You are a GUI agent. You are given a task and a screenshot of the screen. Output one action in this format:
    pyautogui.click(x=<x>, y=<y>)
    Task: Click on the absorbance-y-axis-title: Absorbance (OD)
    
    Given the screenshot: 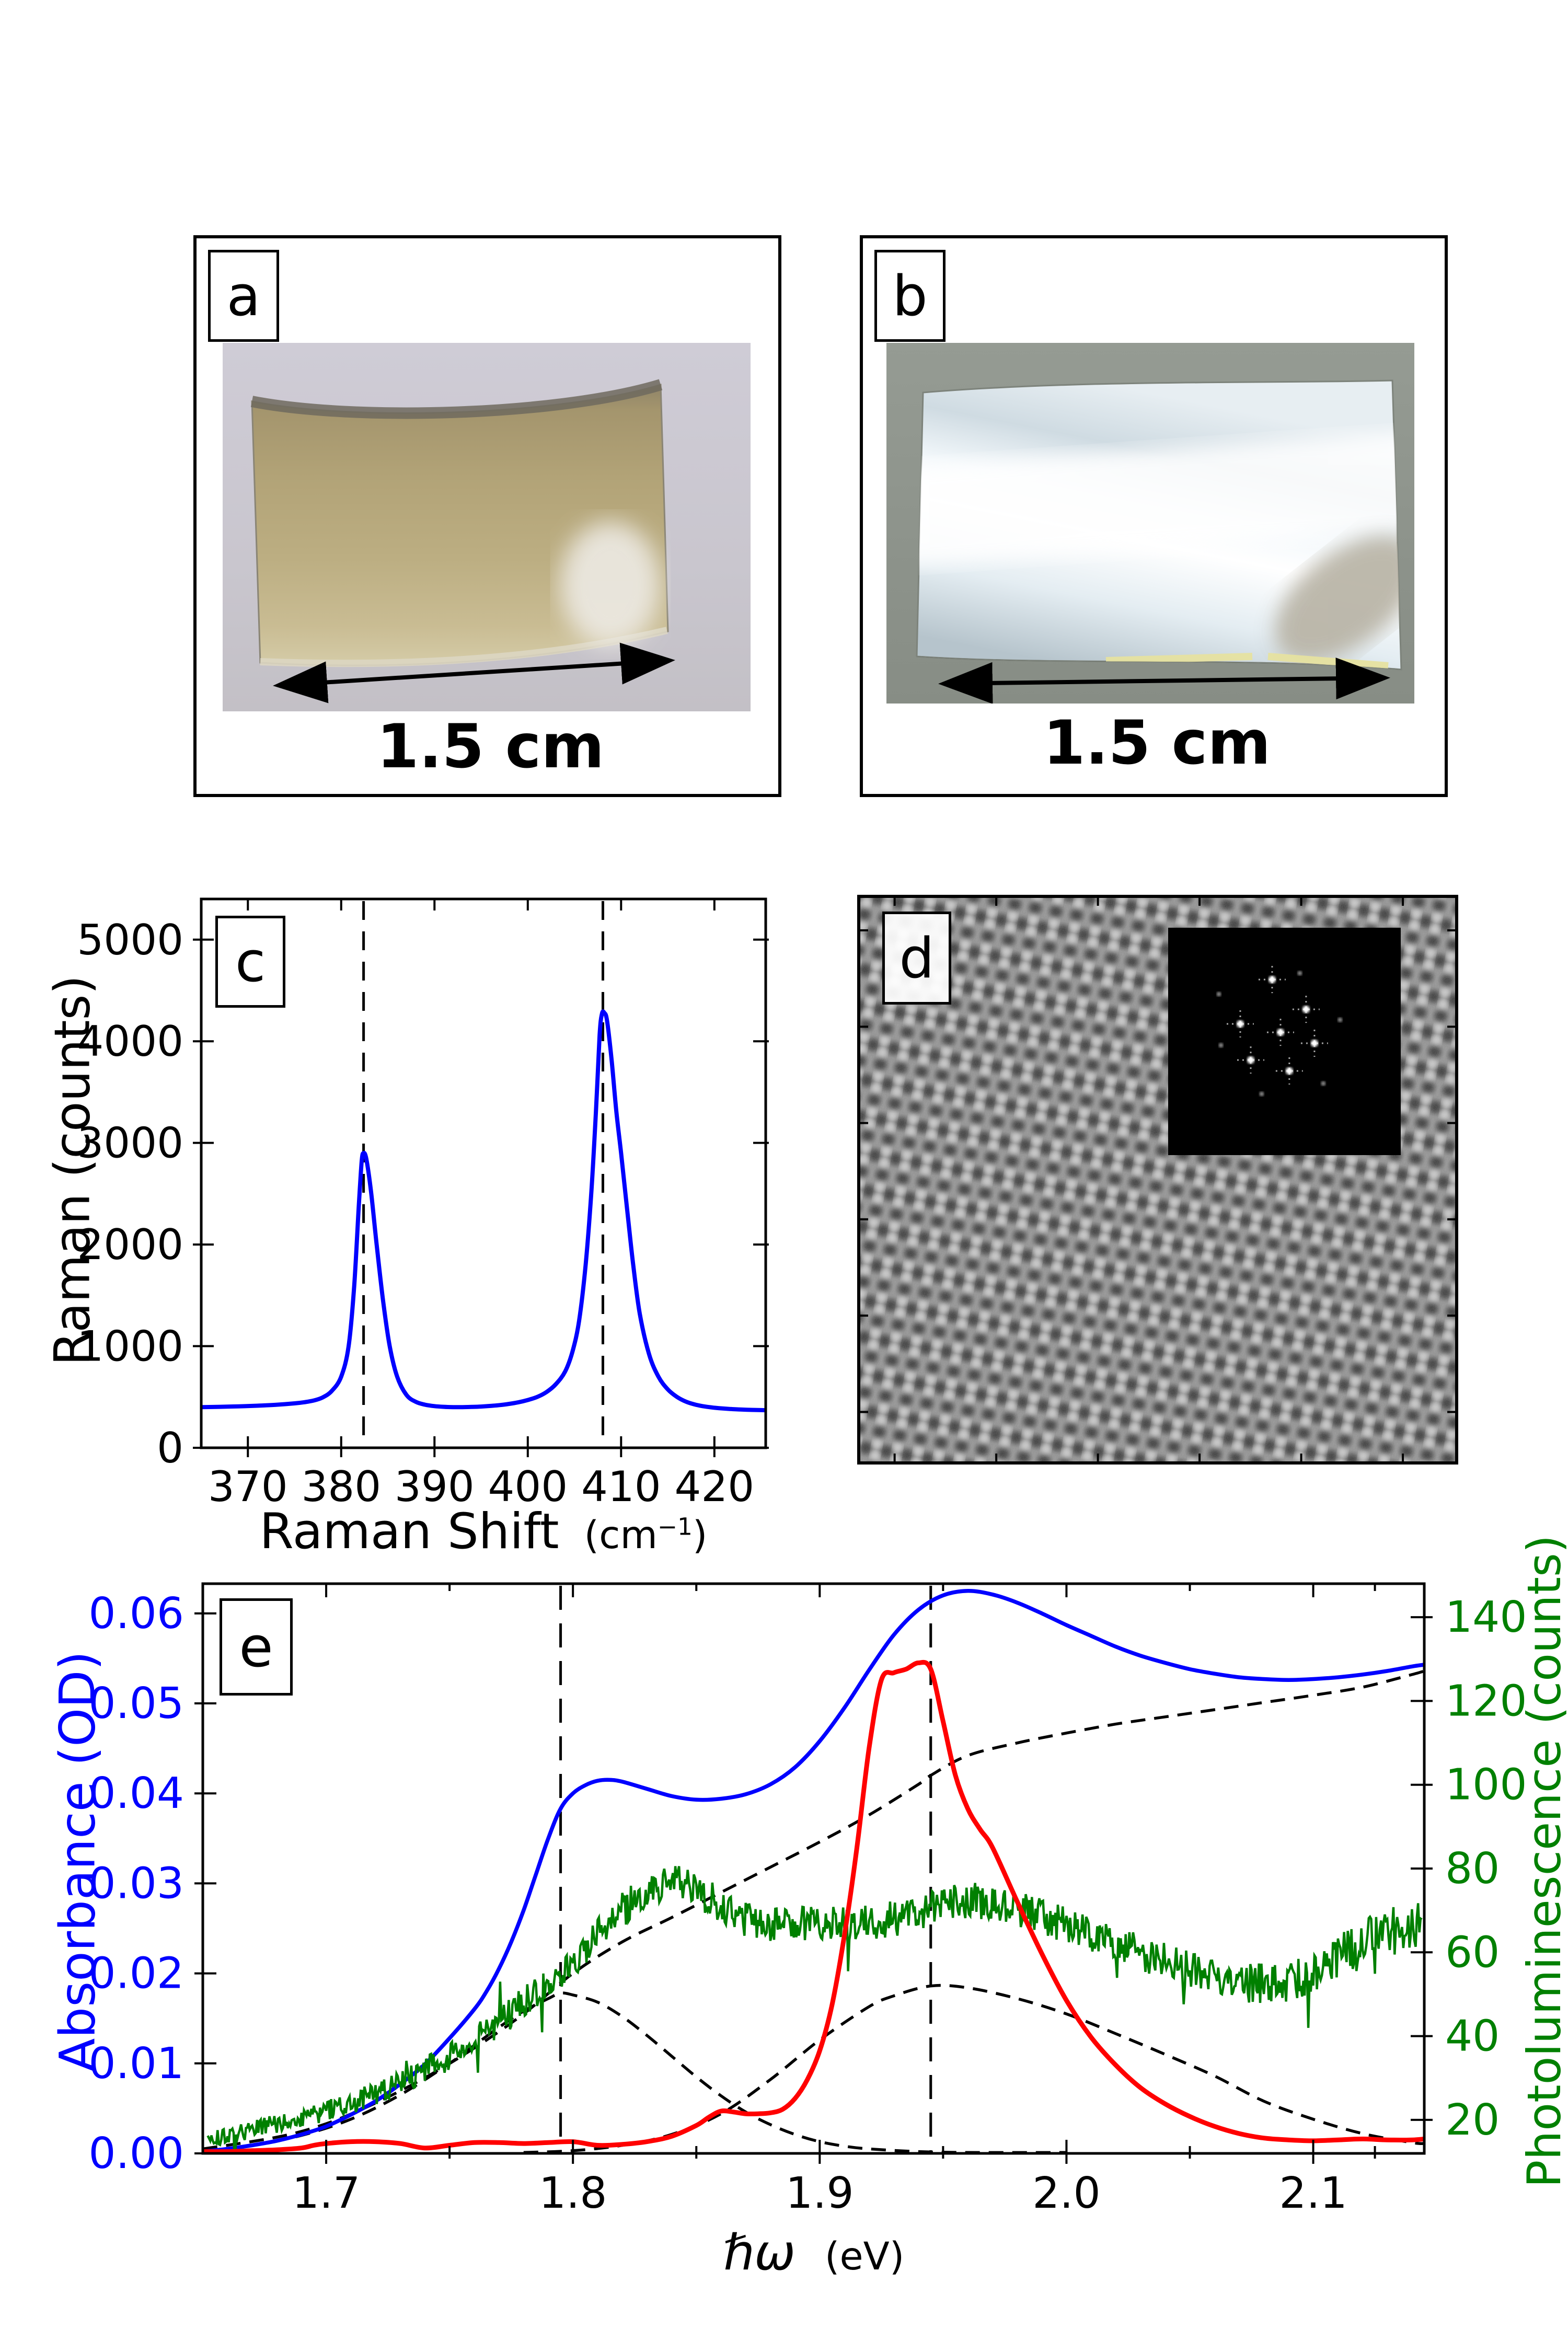 What is the action you would take?
    pyautogui.click(x=78, y=1861)
    